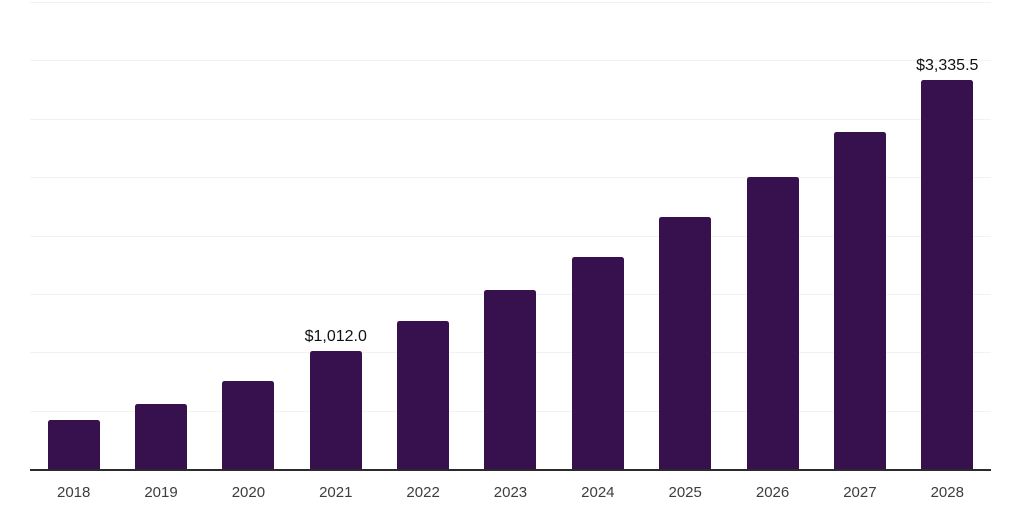 Image resolution: width=1024 pixels, height=512 pixels. What do you see at coordinates (73, 444) in the screenshot?
I see `bar-2018` at bounding box center [73, 444].